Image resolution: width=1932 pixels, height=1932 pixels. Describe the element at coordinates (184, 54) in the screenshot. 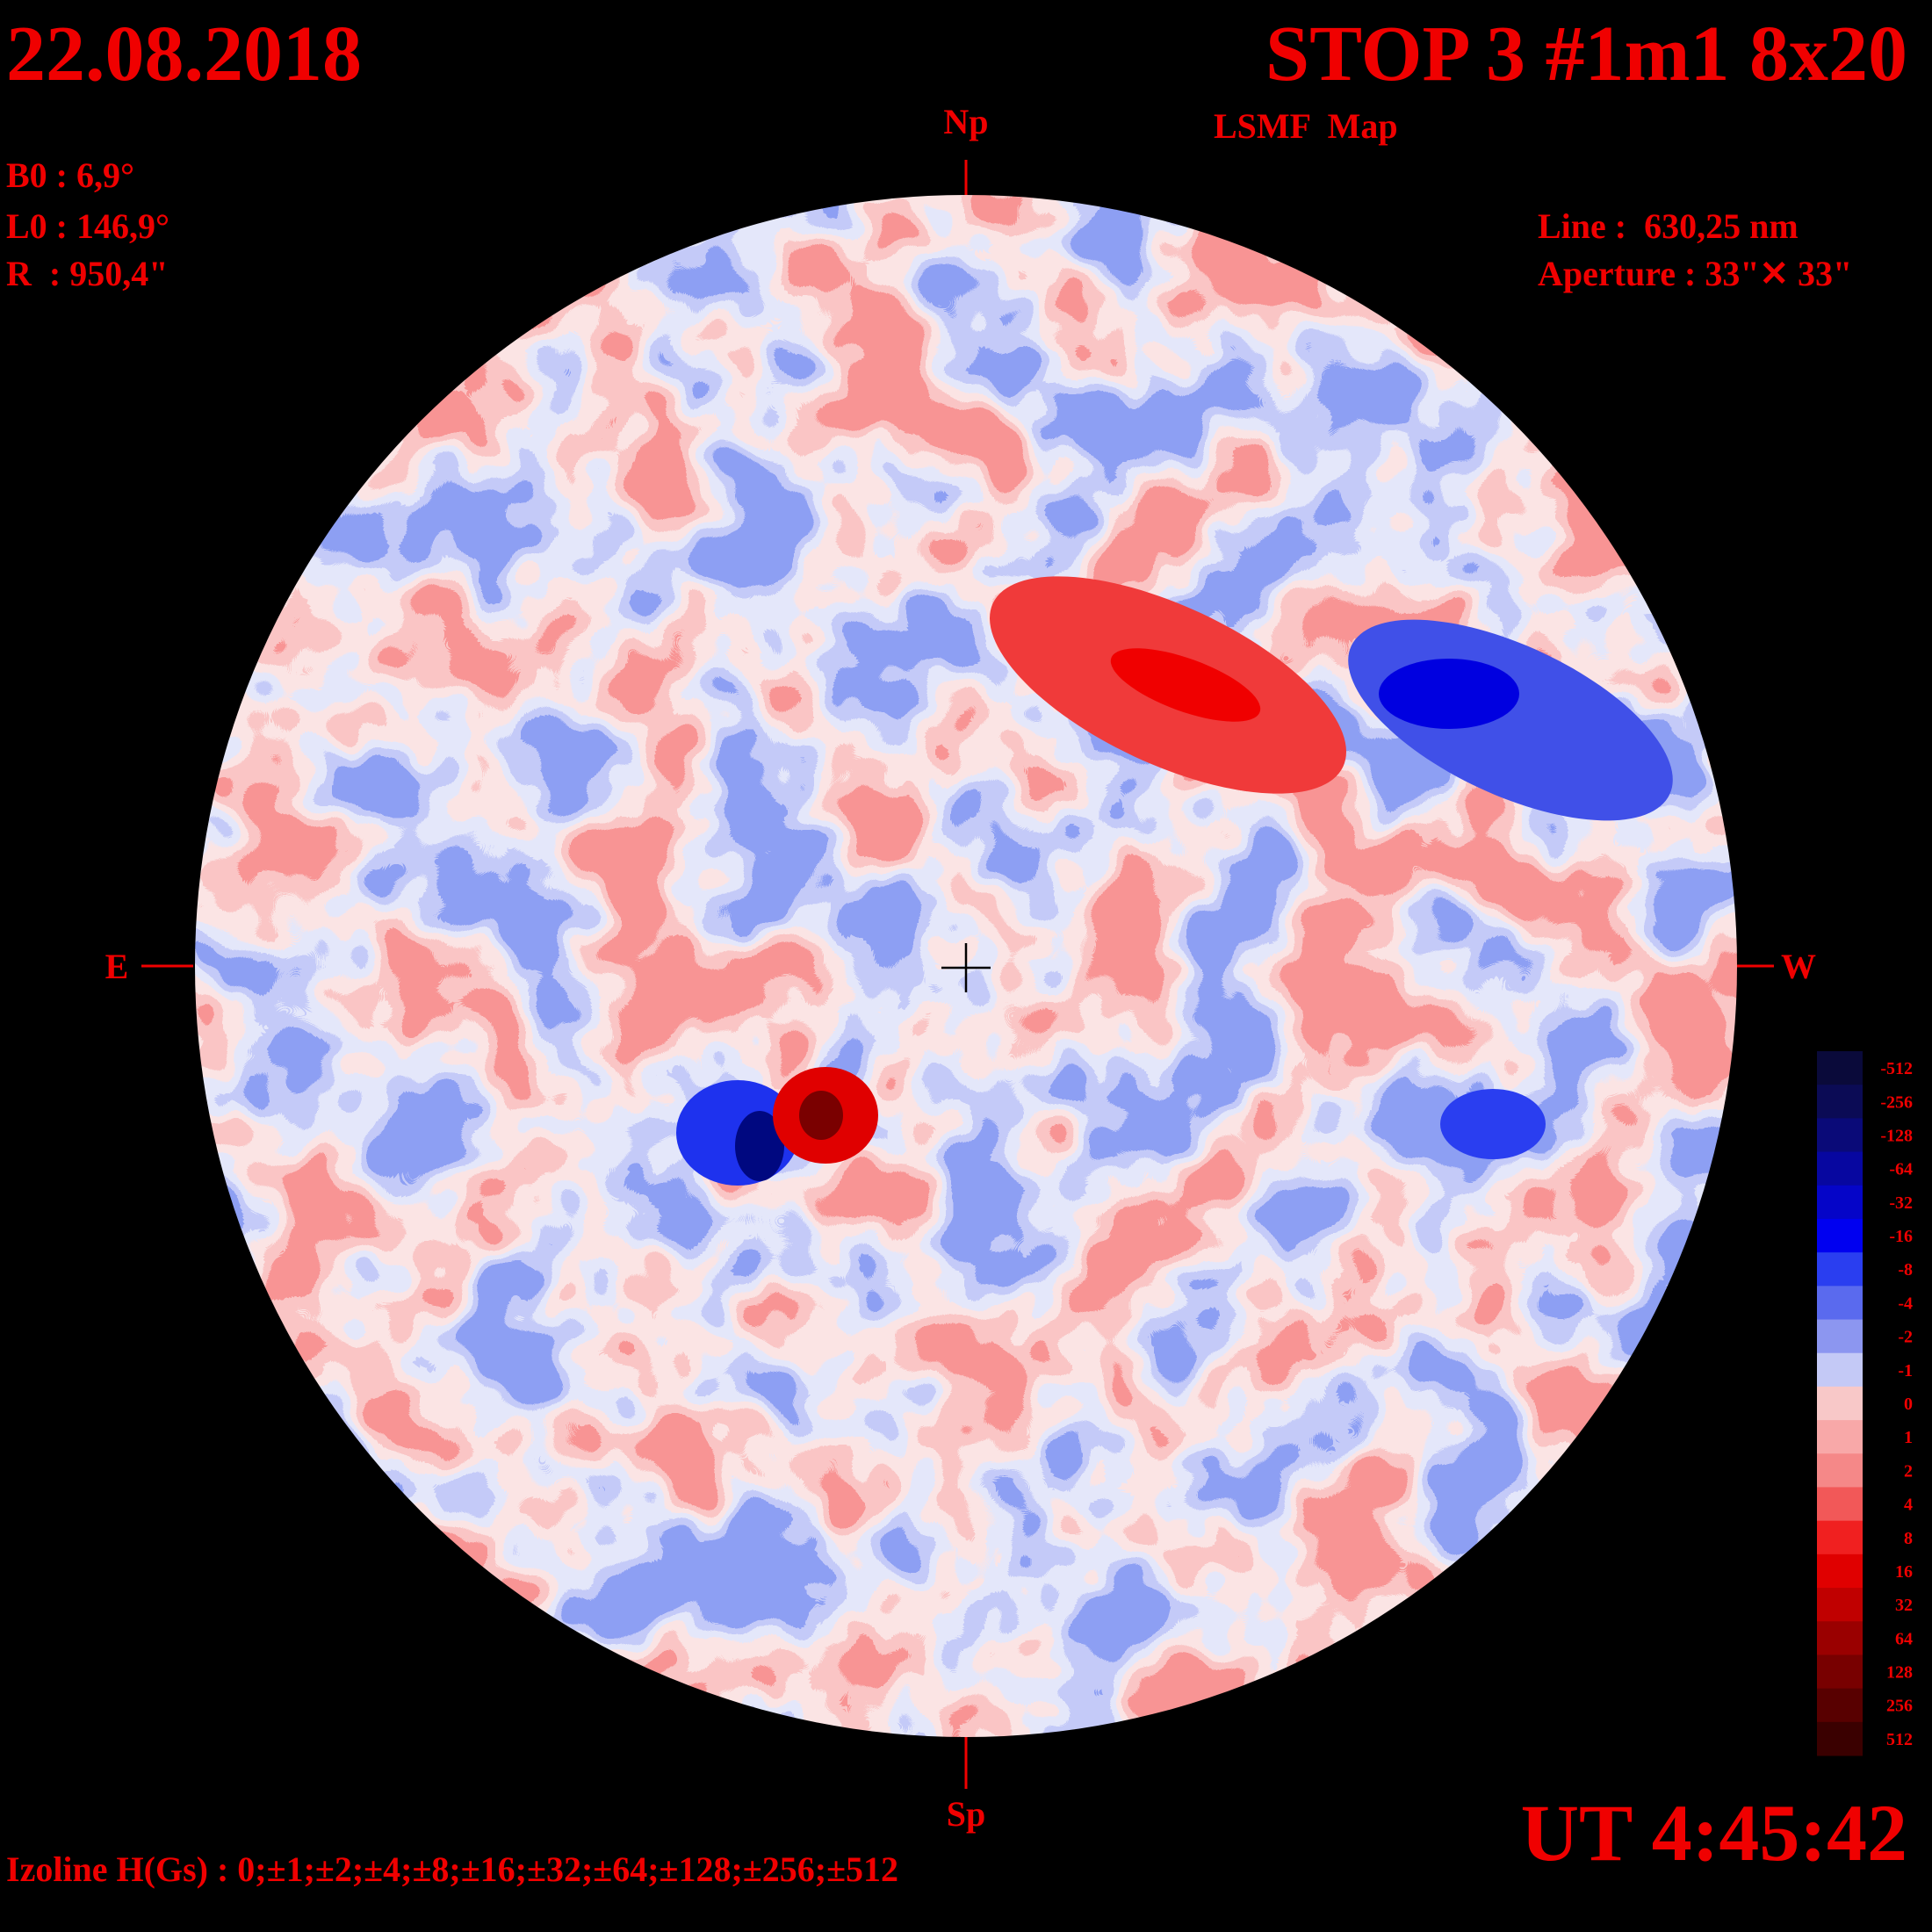

I see `date: 22.08.2018` at that location.